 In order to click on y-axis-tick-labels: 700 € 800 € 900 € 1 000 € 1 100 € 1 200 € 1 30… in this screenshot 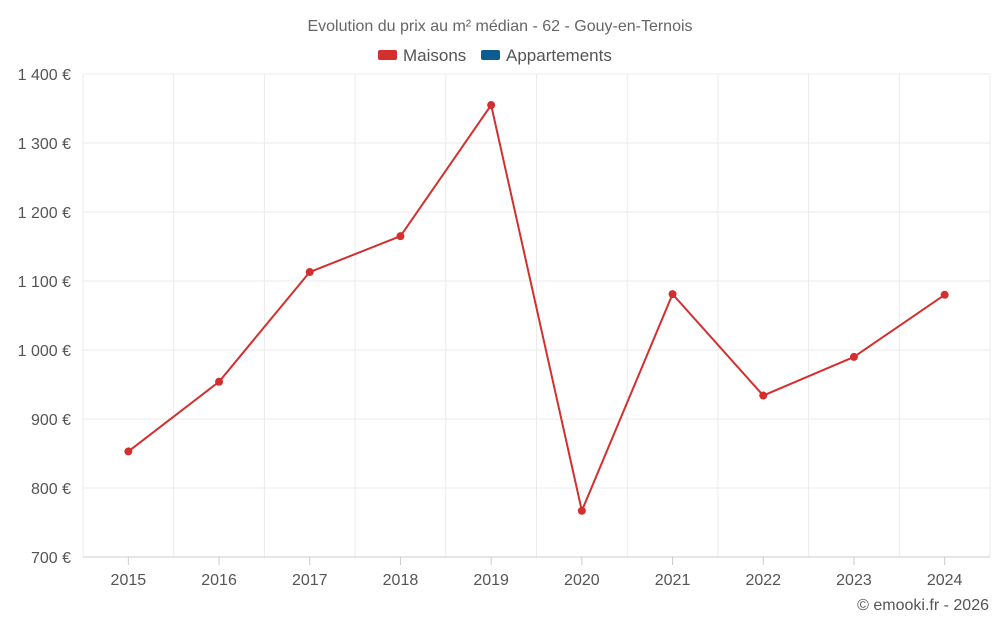, I will do `click(44, 317)`.